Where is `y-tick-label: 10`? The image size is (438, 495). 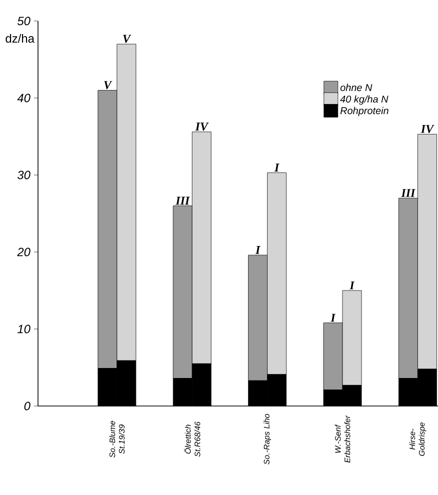 y-tick-label: 10 is located at coordinates (23, 329).